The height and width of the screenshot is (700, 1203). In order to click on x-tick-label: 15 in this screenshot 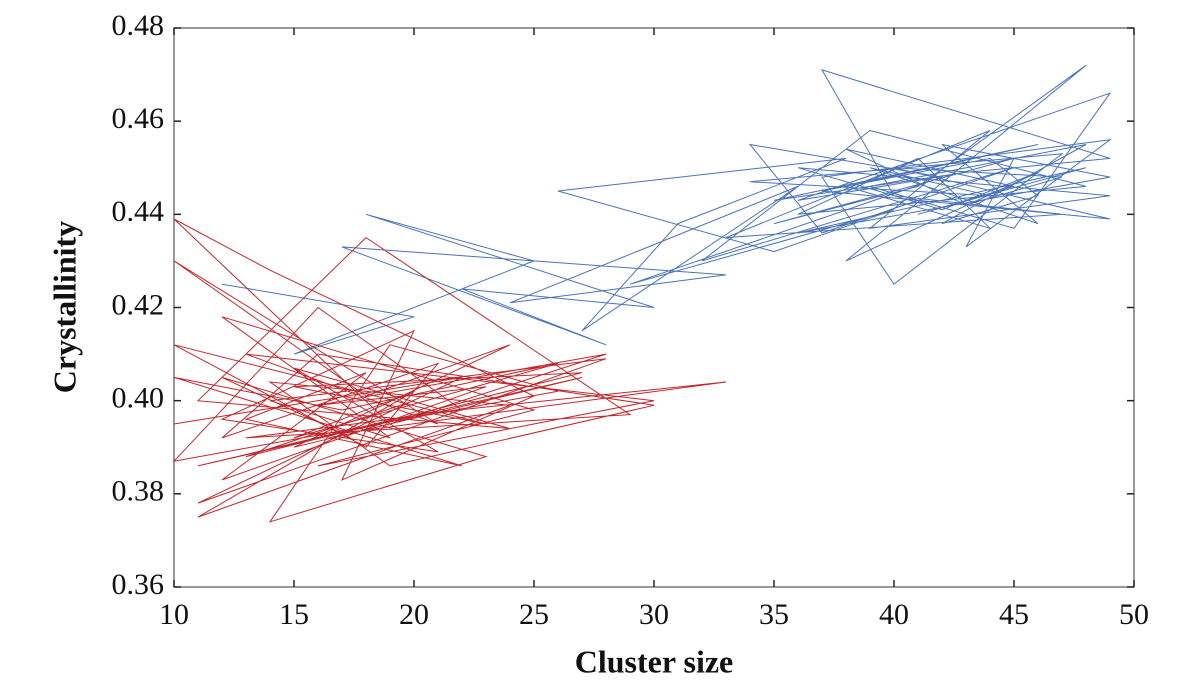, I will do `click(294, 614)`.